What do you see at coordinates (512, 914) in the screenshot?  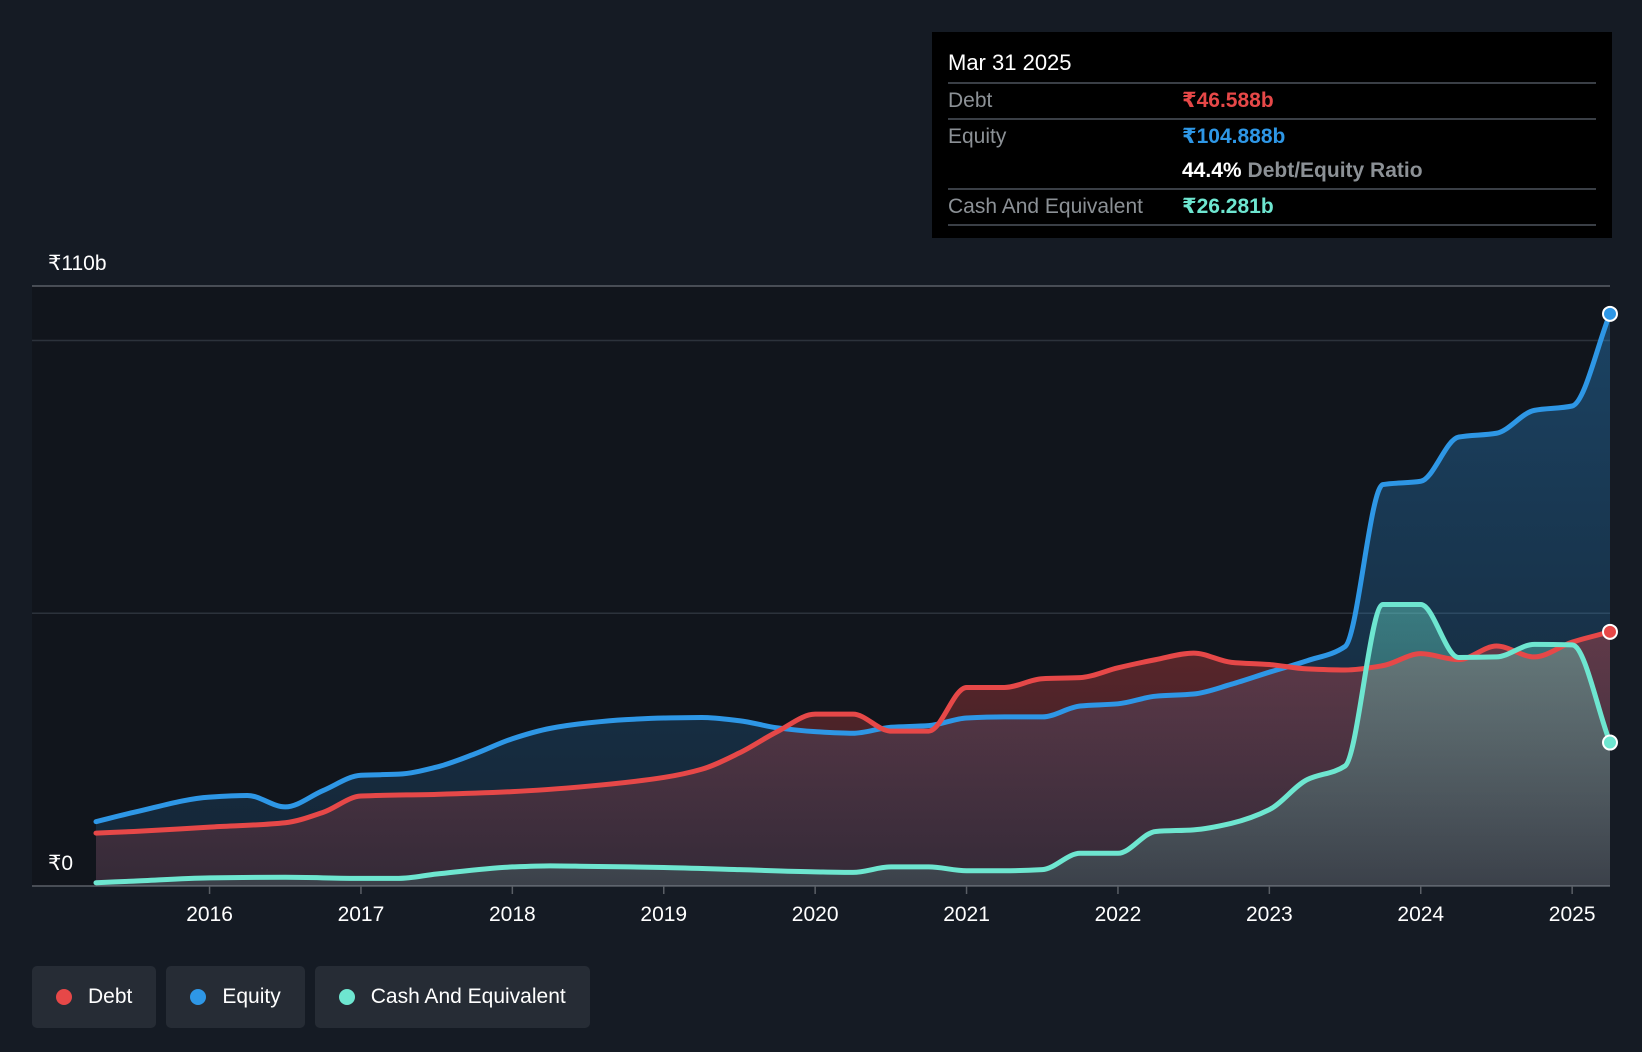 I see `x-tick-label-2018: 2018` at bounding box center [512, 914].